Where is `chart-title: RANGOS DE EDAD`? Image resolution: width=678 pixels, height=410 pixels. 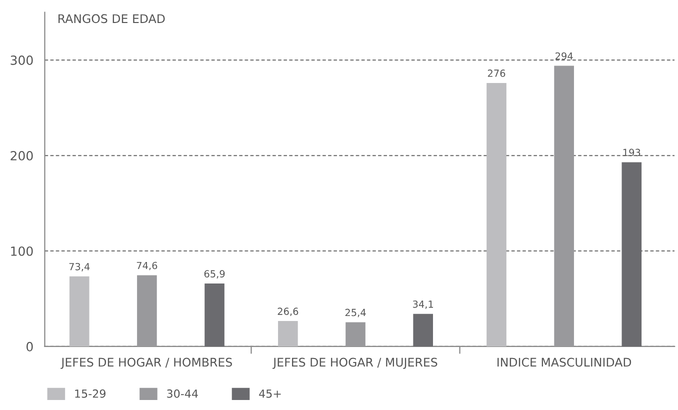 chart-title: RANGOS DE EDAD is located at coordinates (111, 19).